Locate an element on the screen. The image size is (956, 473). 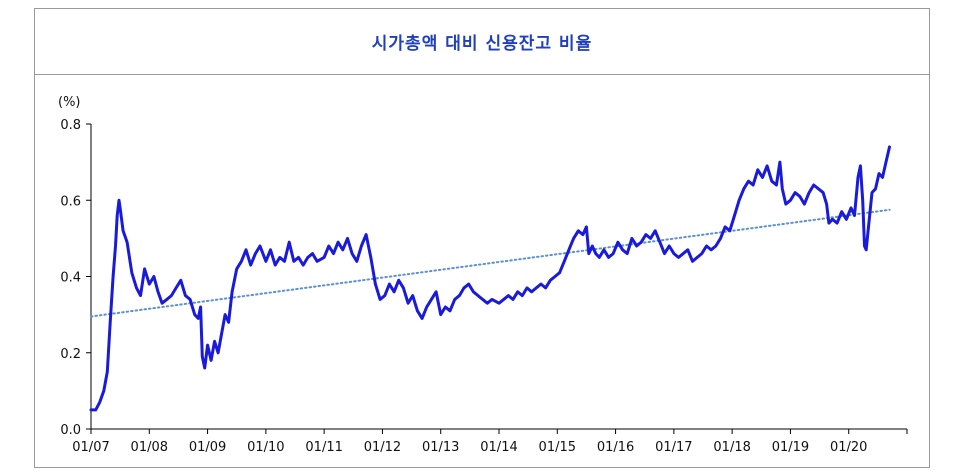
x-tick-label: 01/07 is located at coordinates (90, 447).